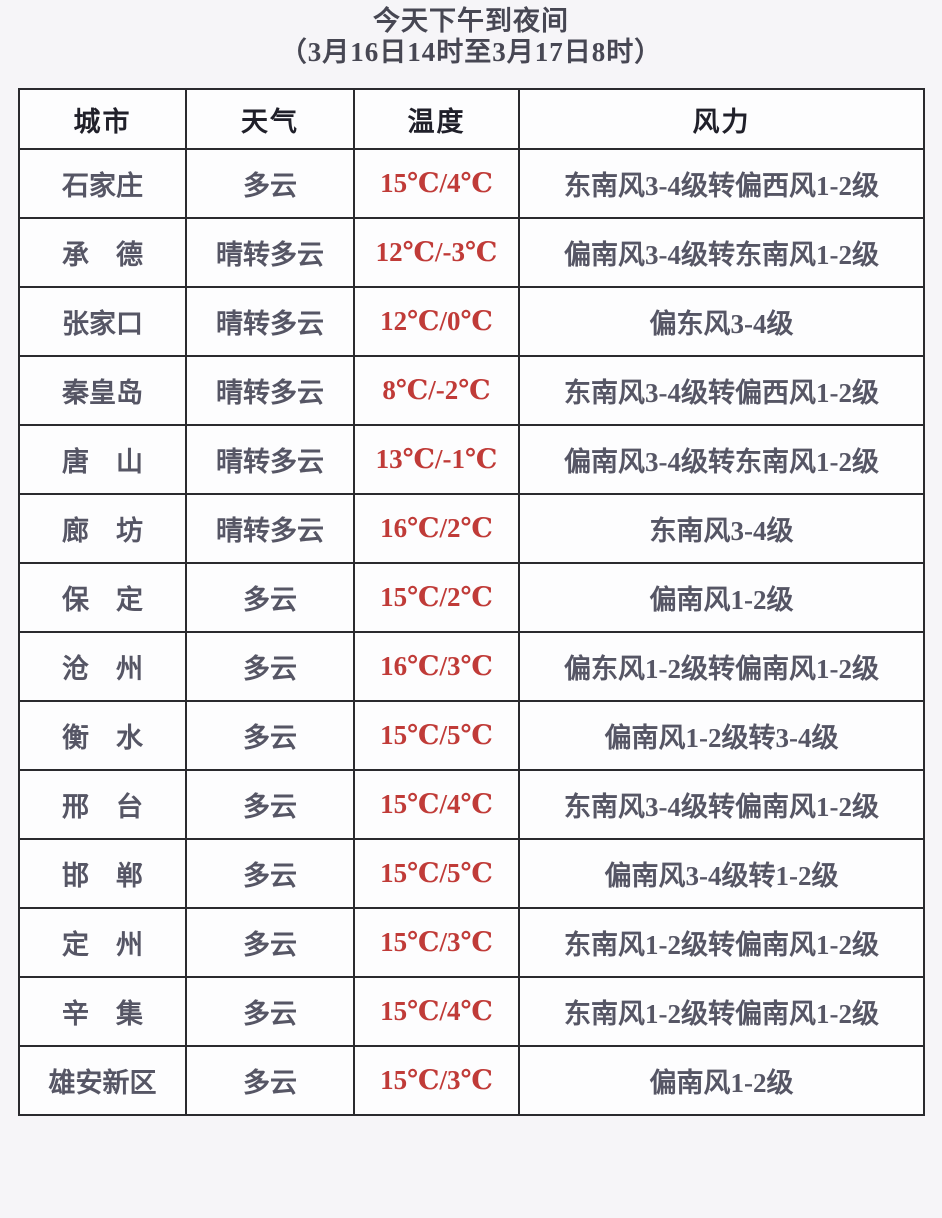 The image size is (942, 1218). Describe the element at coordinates (102, 804) in the screenshot. I see `city-cell: 邢 台` at that location.